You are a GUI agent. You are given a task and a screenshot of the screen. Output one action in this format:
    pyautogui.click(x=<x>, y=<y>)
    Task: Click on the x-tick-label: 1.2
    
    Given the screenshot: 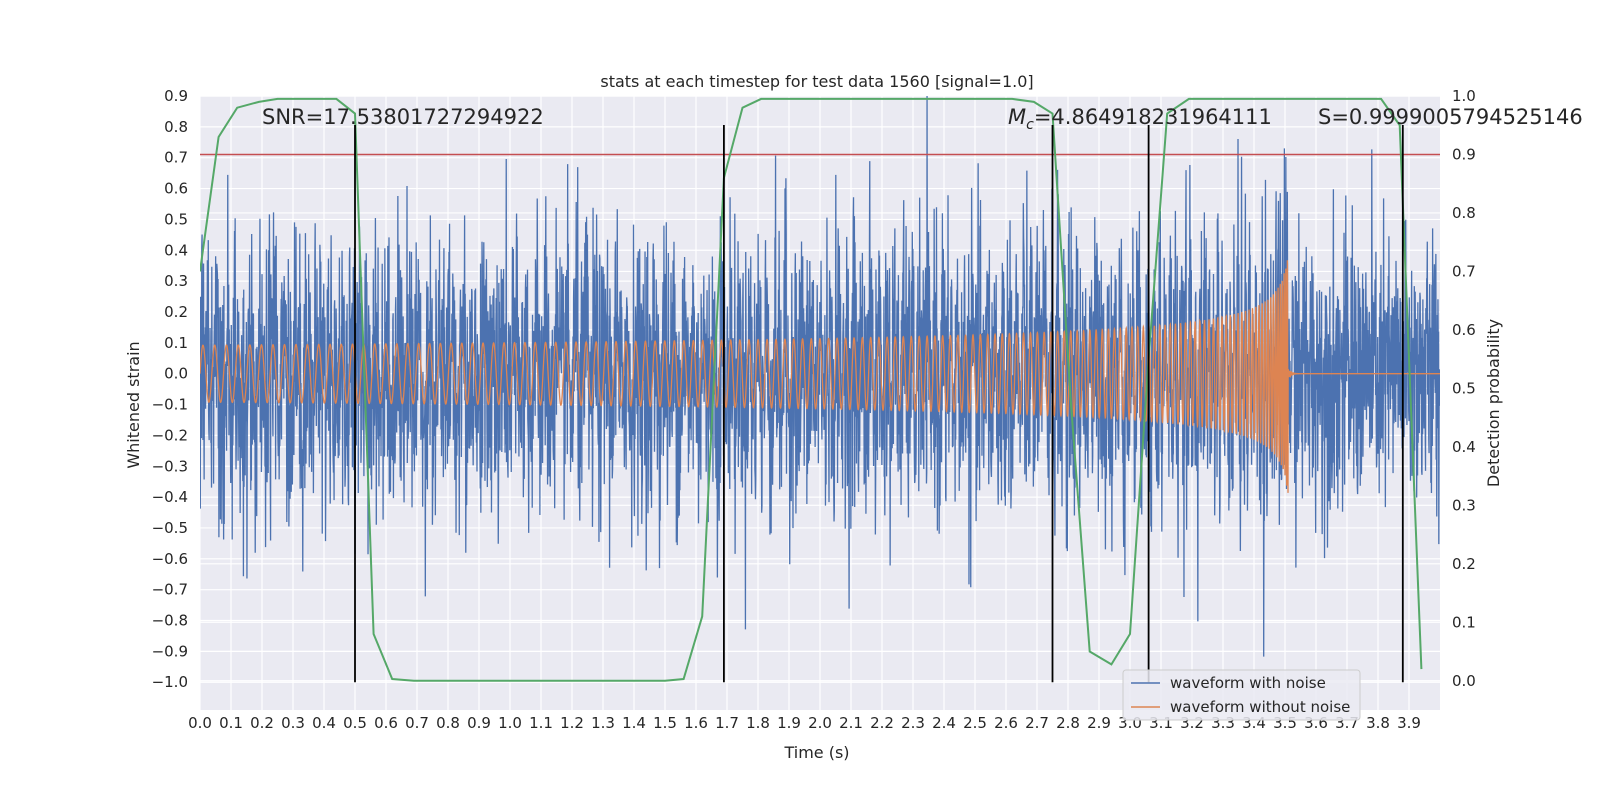 What is the action you would take?
    pyautogui.click(x=572, y=723)
    